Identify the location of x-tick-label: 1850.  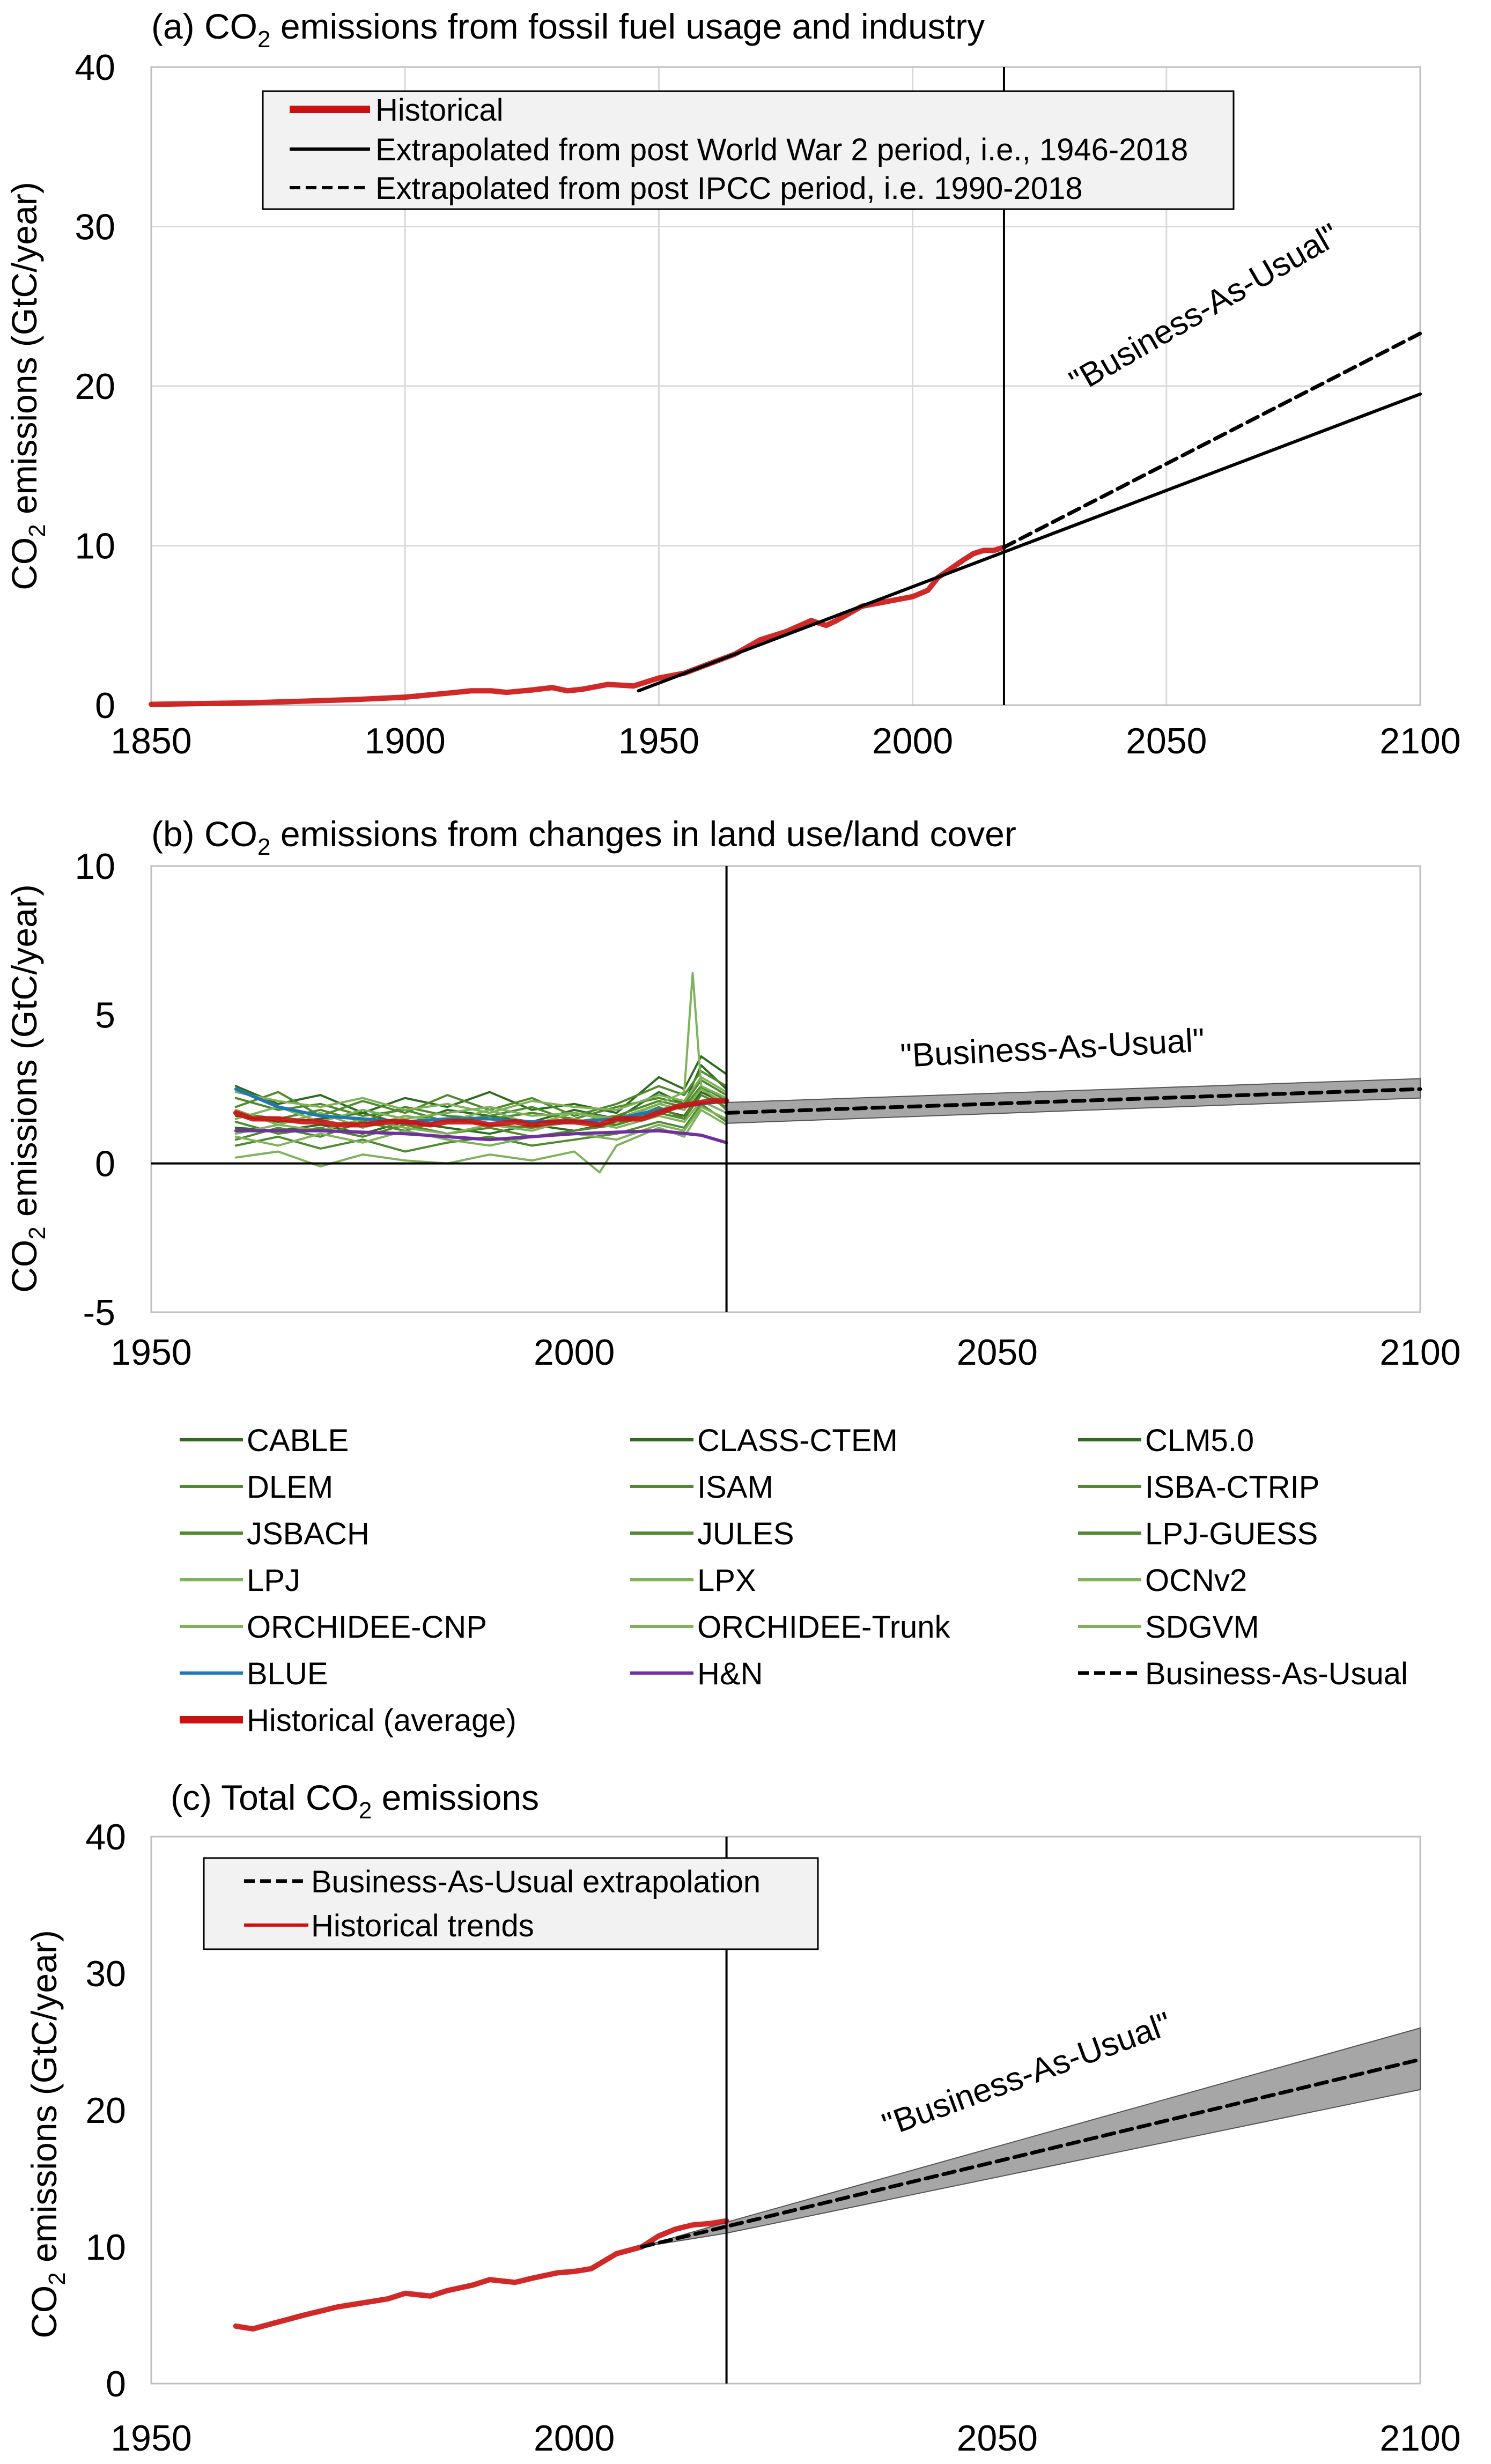
(150, 741).